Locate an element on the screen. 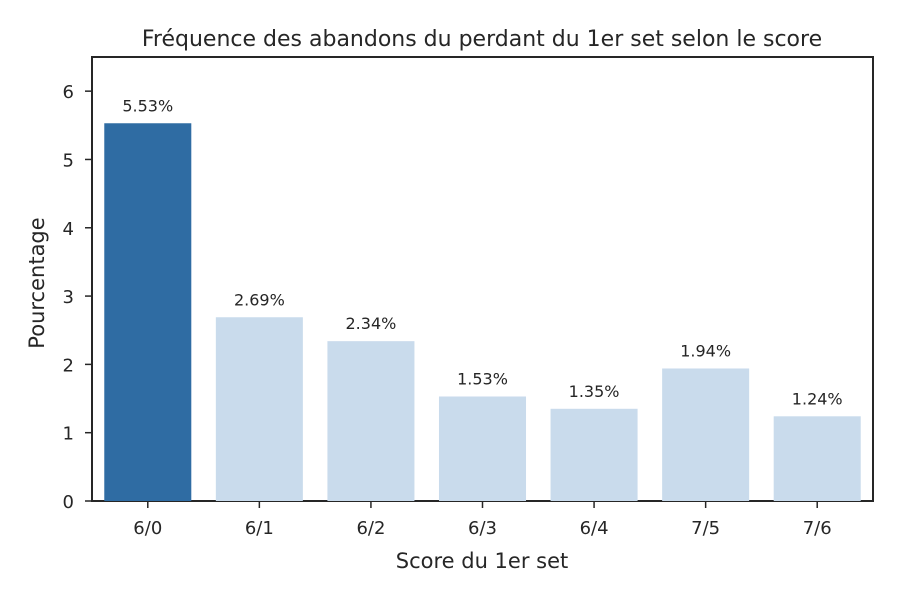 This screenshot has height=600, width=900. x-tick-label: 6/2 is located at coordinates (370, 528).